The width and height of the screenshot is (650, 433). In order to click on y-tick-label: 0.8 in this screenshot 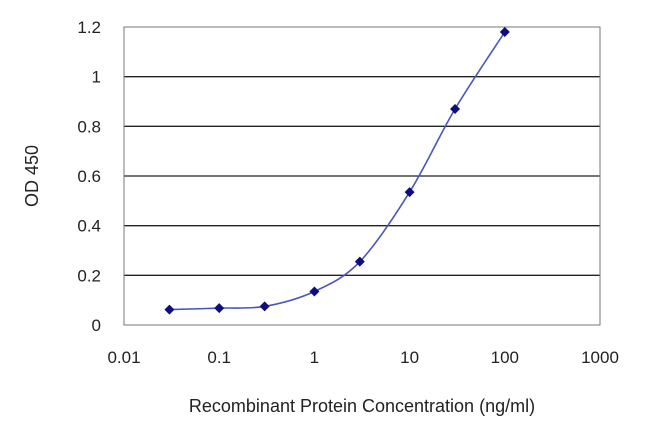, I will do `click(89, 126)`.